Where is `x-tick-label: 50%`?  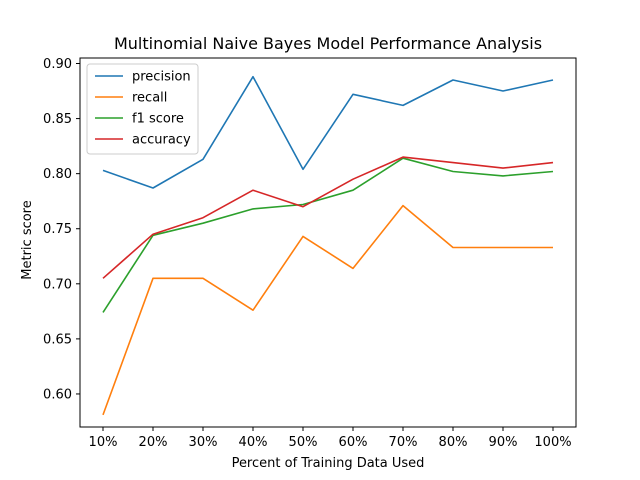 x-tick-label: 50% is located at coordinates (303, 442).